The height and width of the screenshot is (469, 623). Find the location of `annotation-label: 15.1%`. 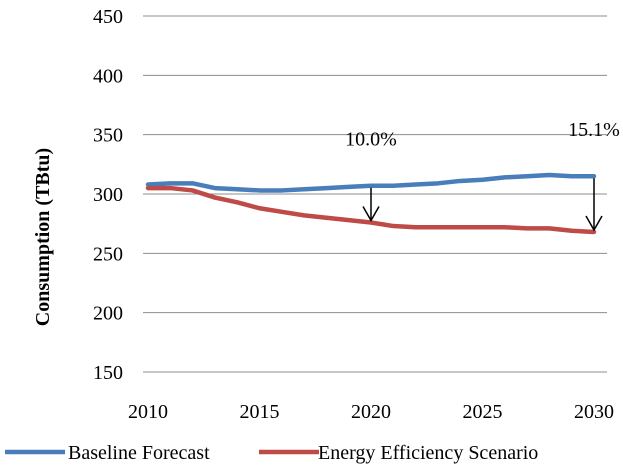

annotation-label: 15.1% is located at coordinates (594, 130).